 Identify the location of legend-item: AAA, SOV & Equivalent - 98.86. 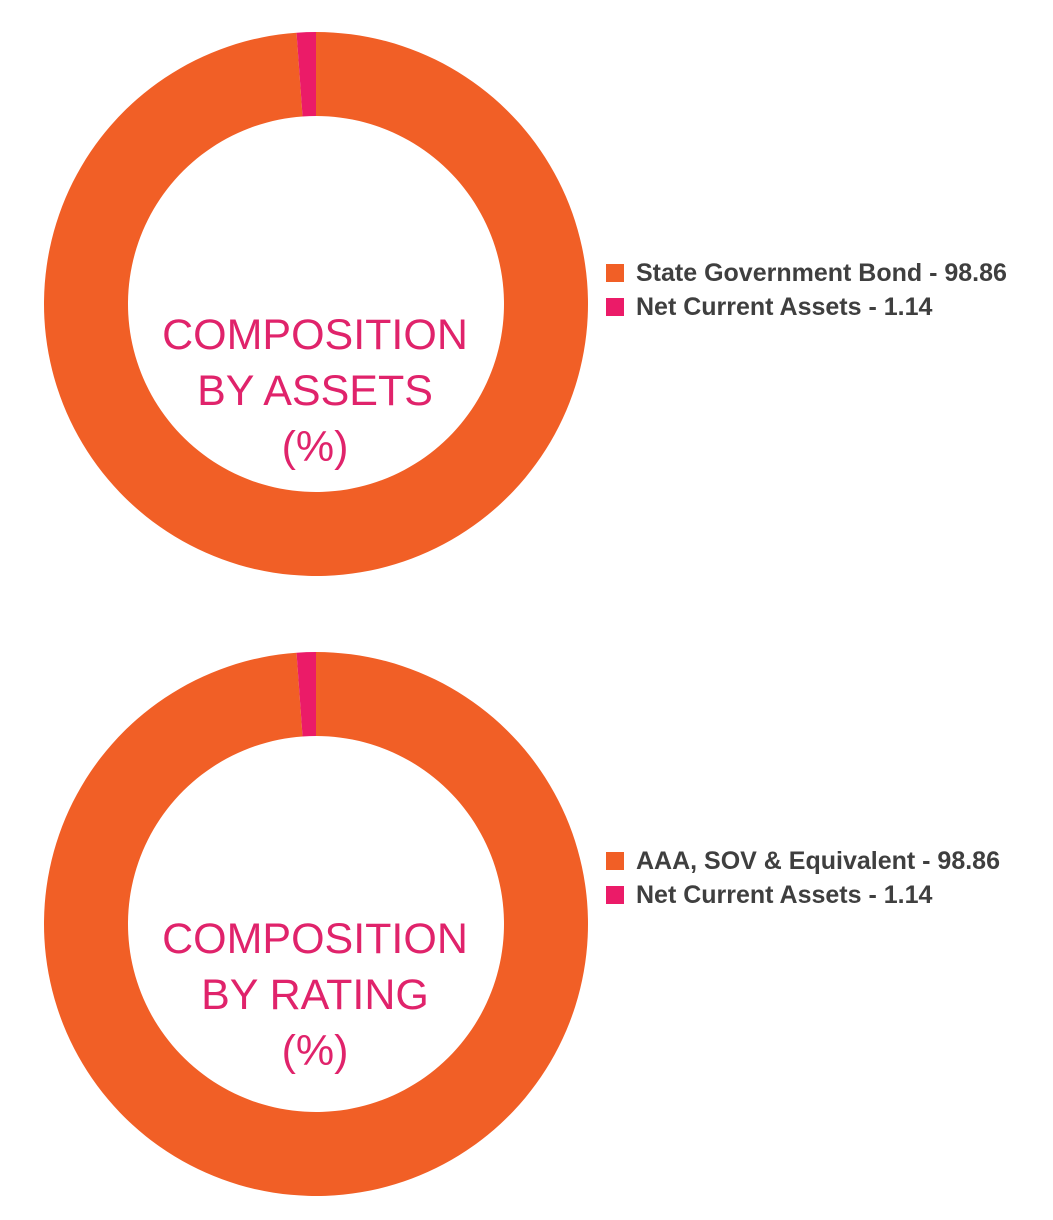
(826, 861).